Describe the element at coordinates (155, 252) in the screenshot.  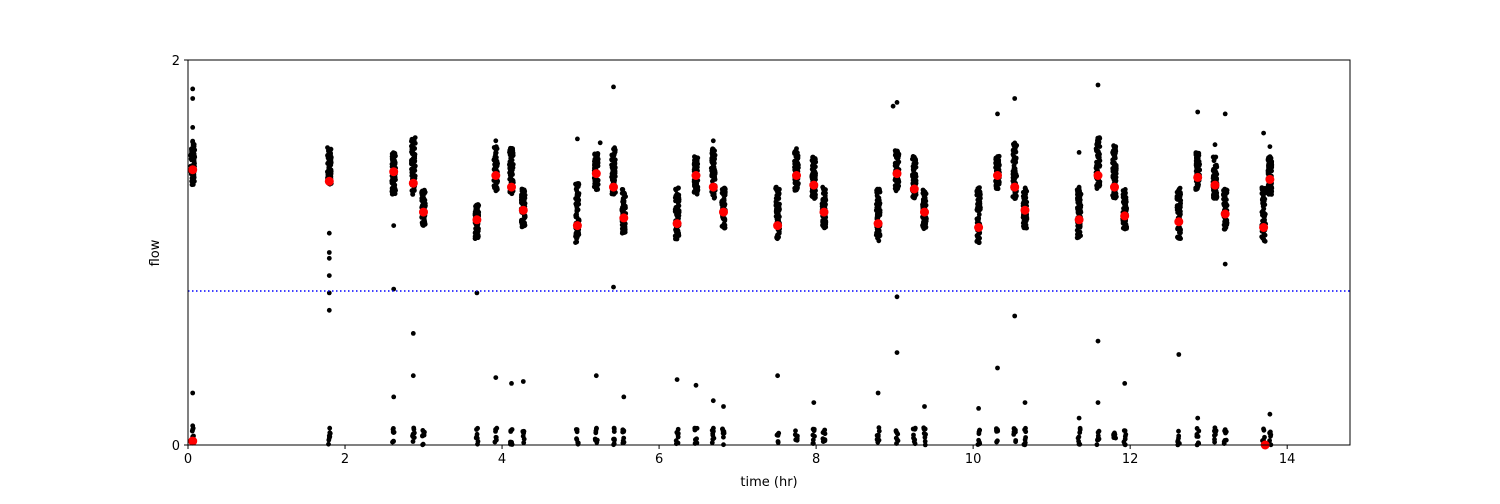
I see `y-axis-label: flow` at that location.